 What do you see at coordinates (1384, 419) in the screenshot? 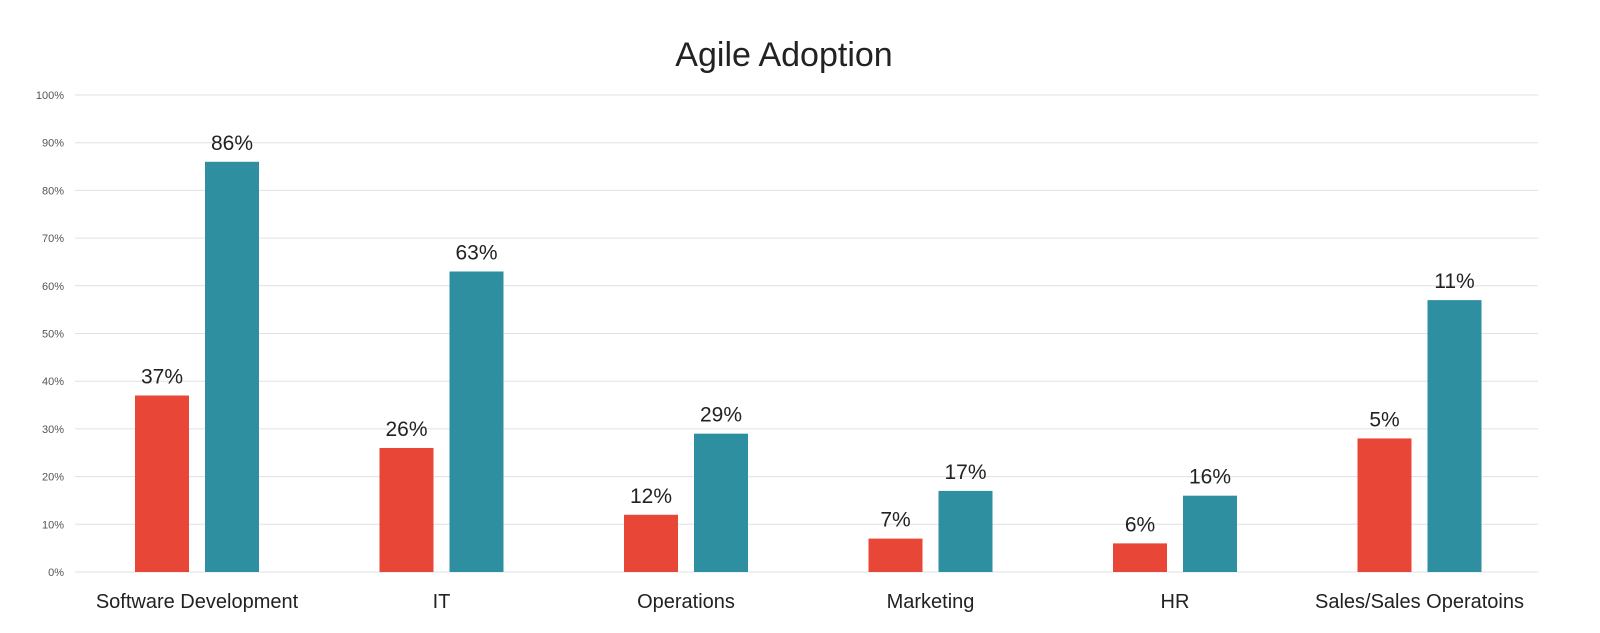
I see `data-label: 5%` at bounding box center [1384, 419].